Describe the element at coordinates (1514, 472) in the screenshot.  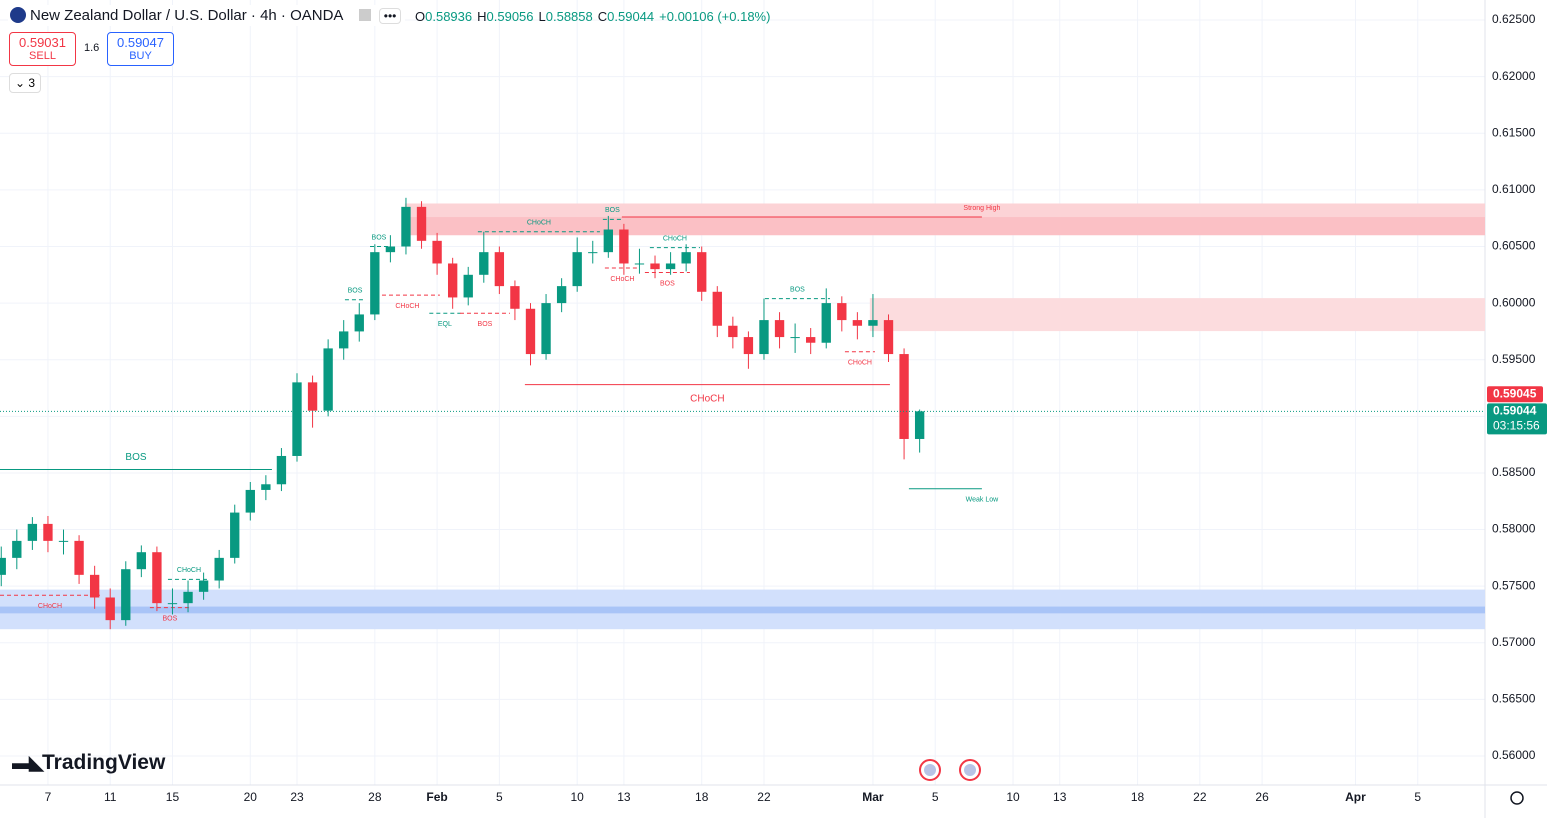
I see `y-tick-label: 0.58500` at that location.